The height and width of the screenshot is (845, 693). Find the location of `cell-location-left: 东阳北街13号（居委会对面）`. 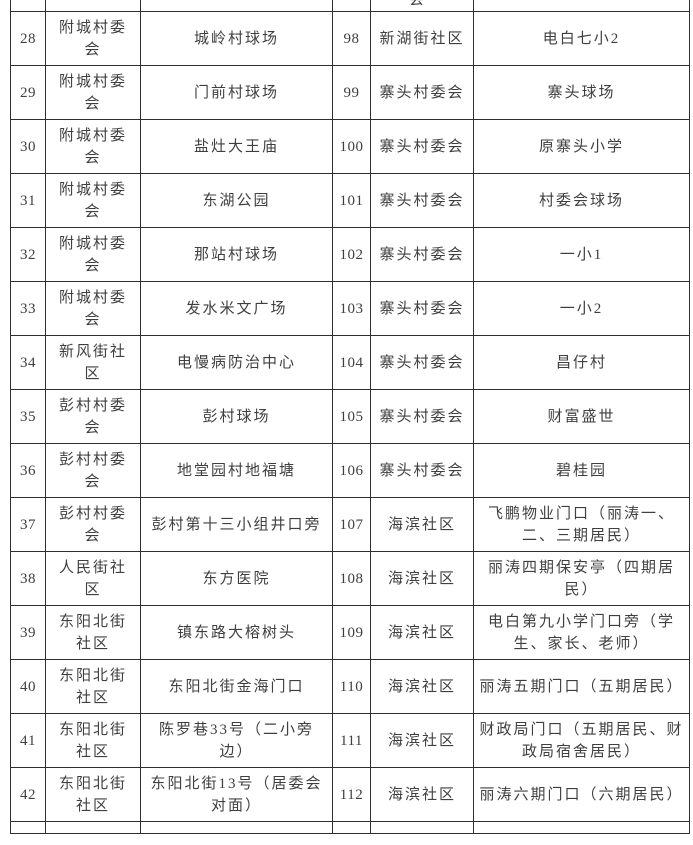

cell-location-left: 东阳北街13号（居委会对面） is located at coordinates (236, 794).